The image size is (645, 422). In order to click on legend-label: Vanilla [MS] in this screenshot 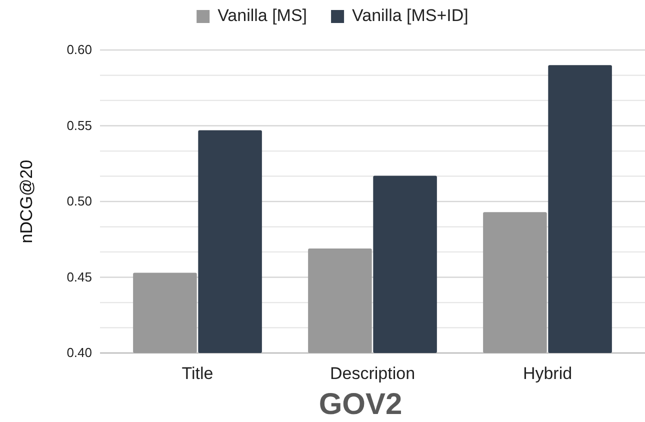, I will do `click(263, 15)`.